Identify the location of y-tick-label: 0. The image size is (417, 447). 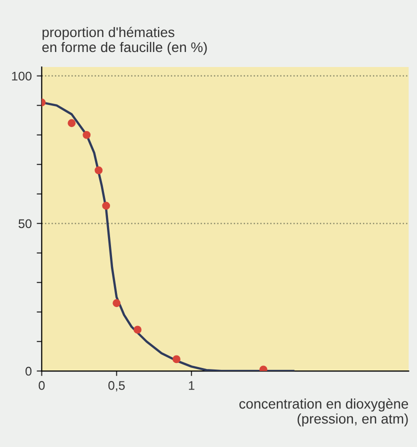
(29, 371).